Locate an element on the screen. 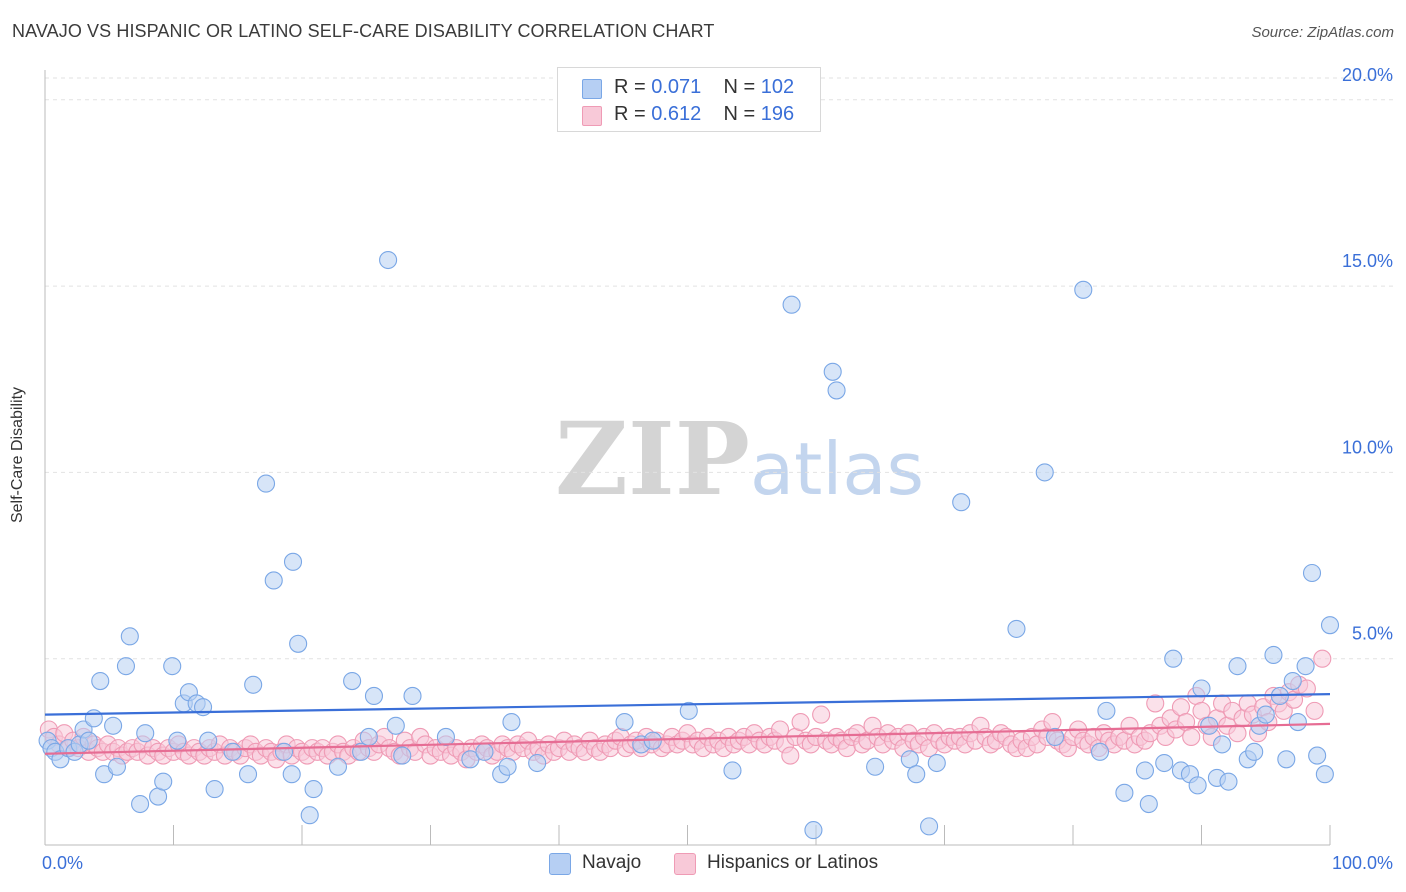 The width and height of the screenshot is (1406, 892). legend-swatch-hispanic-bottom is located at coordinates (685, 864).